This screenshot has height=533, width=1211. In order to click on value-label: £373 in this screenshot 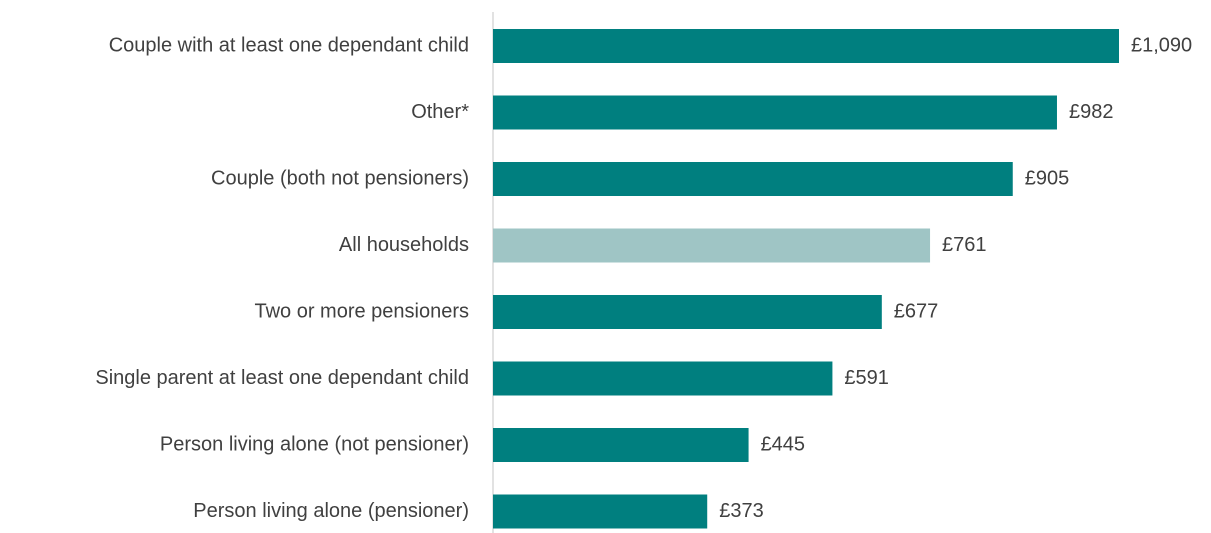, I will do `click(741, 511)`.